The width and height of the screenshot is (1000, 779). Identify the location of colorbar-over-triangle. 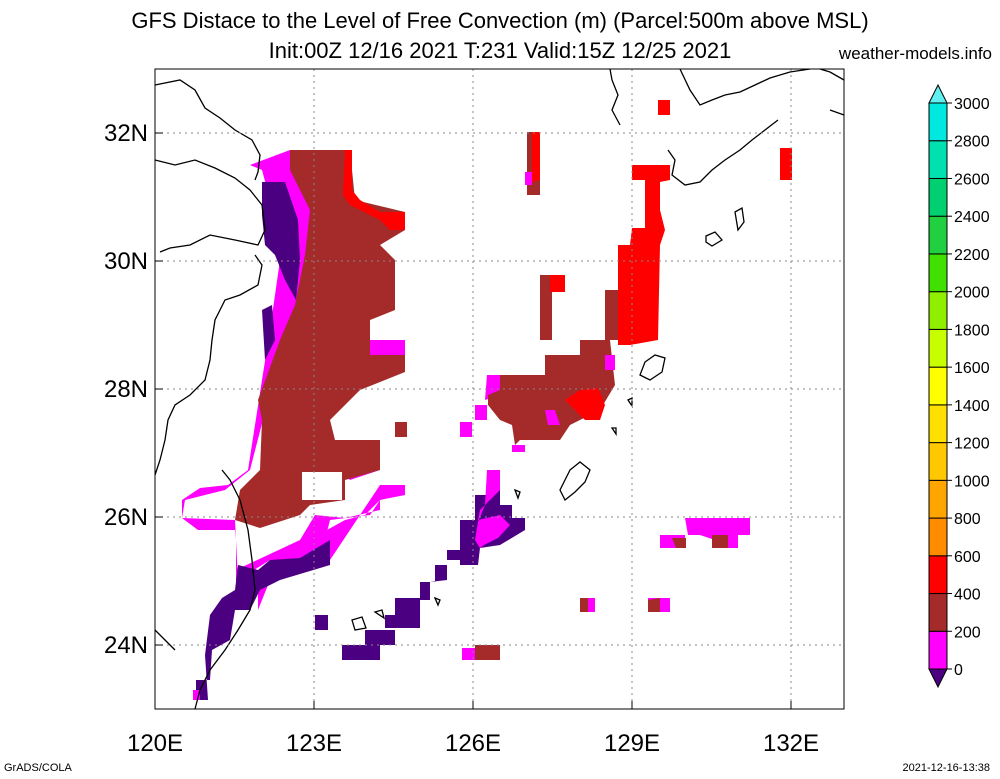
(938, 93).